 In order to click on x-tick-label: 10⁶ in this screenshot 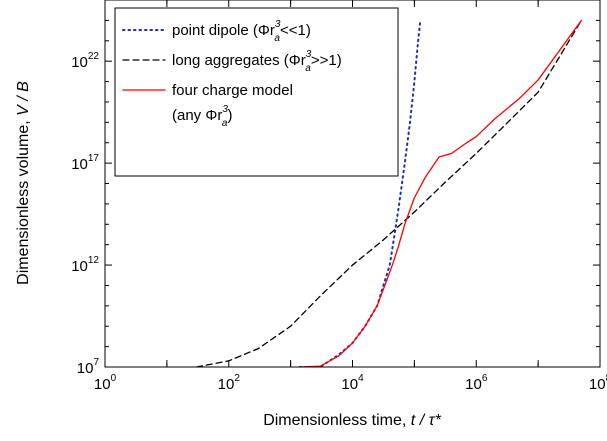, I will do `click(476, 383)`.